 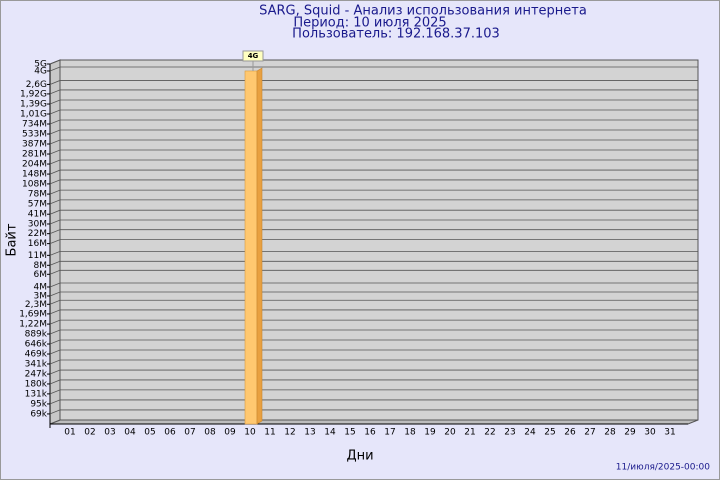 What do you see at coordinates (69, 433) in the screenshot?
I see `x-tick-label: 01` at bounding box center [69, 433].